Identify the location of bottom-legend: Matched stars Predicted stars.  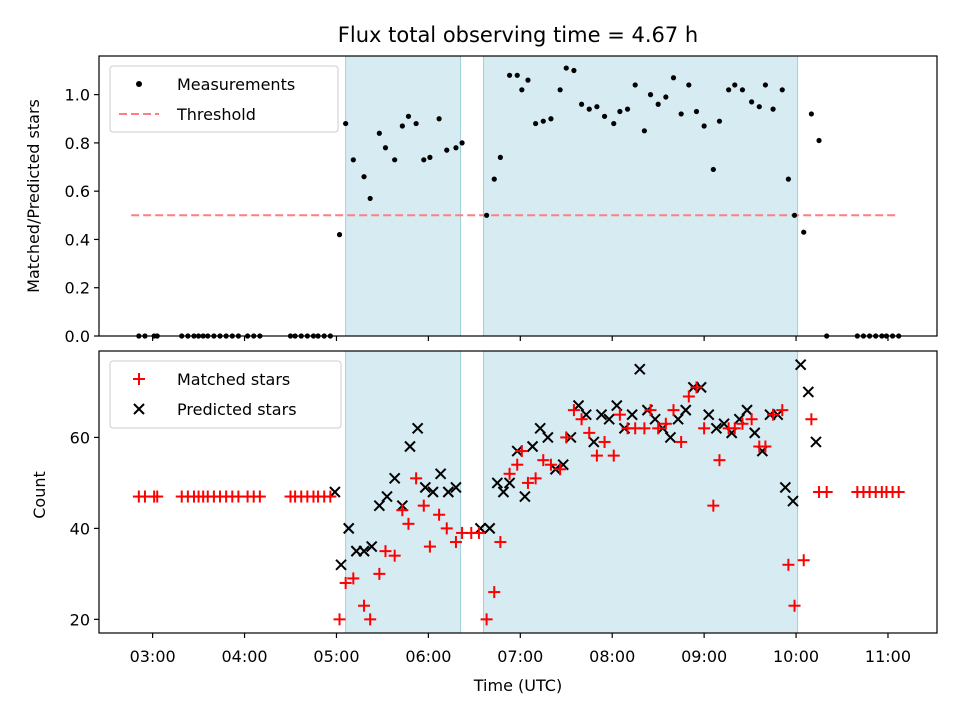
(225, 394).